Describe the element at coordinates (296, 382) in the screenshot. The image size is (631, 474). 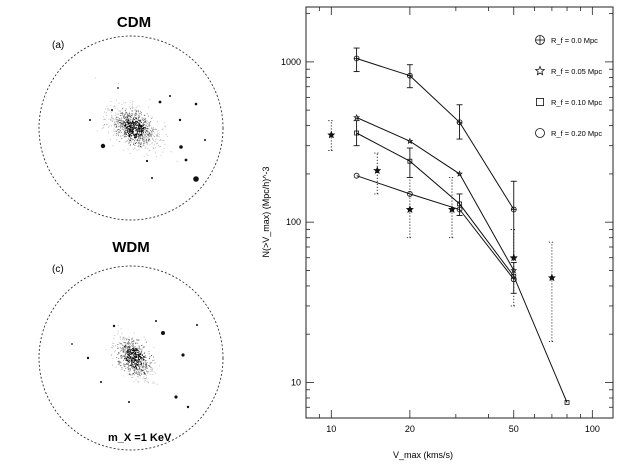
I see `y-tick-label: 10` at that location.